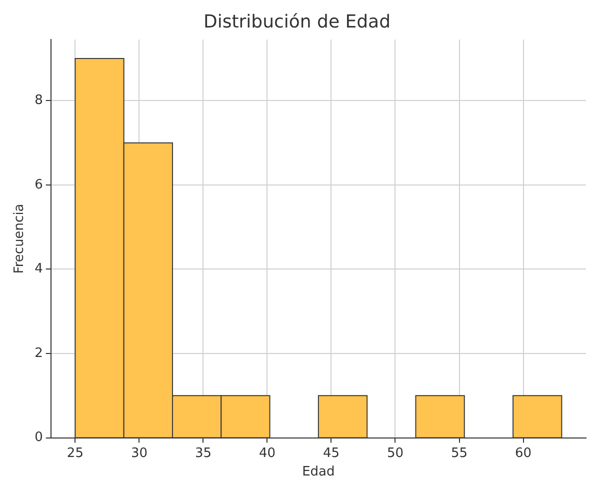  I want to click on y-tick-label: 4, so click(38, 269).